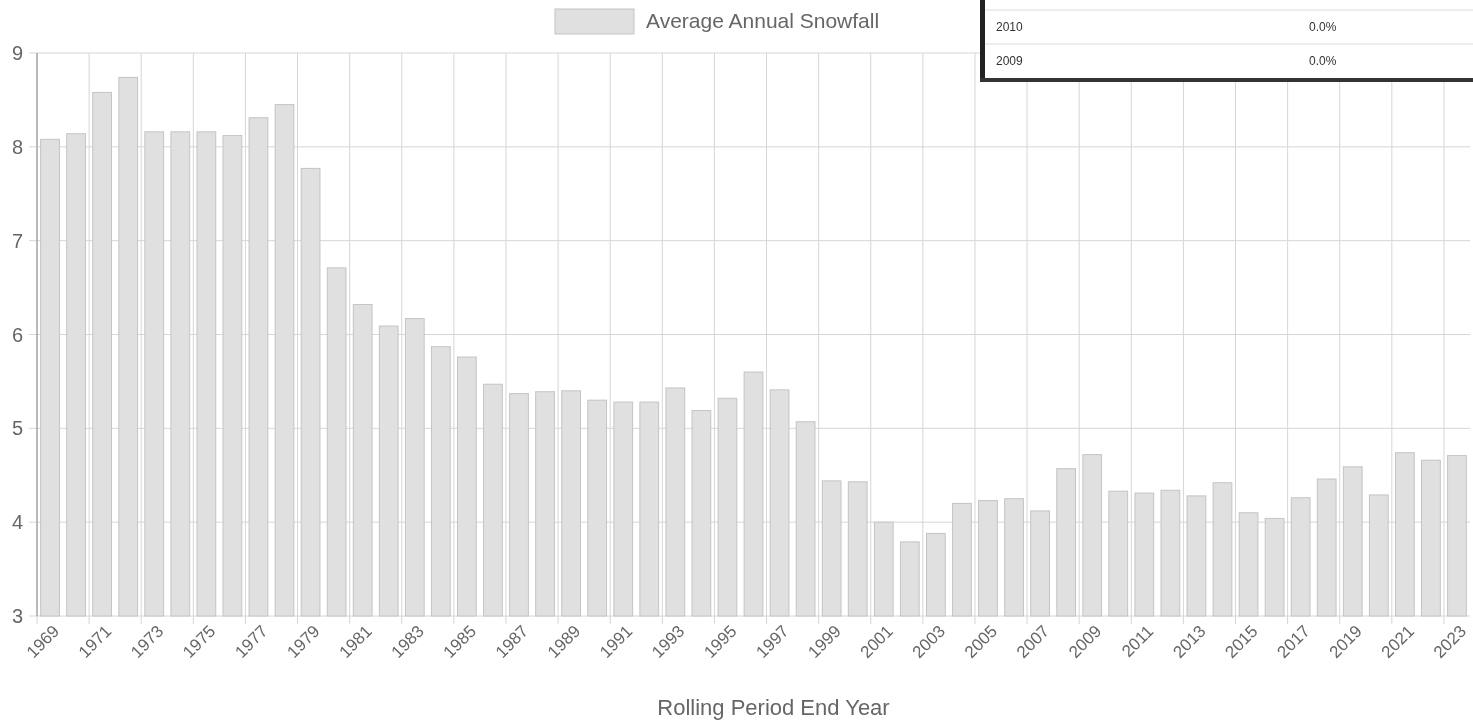 This screenshot has width=1473, height=721. Describe the element at coordinates (1226, 41) in the screenshot. I see `table-panel: 2010 0.0% 2009 0.0%` at that location.